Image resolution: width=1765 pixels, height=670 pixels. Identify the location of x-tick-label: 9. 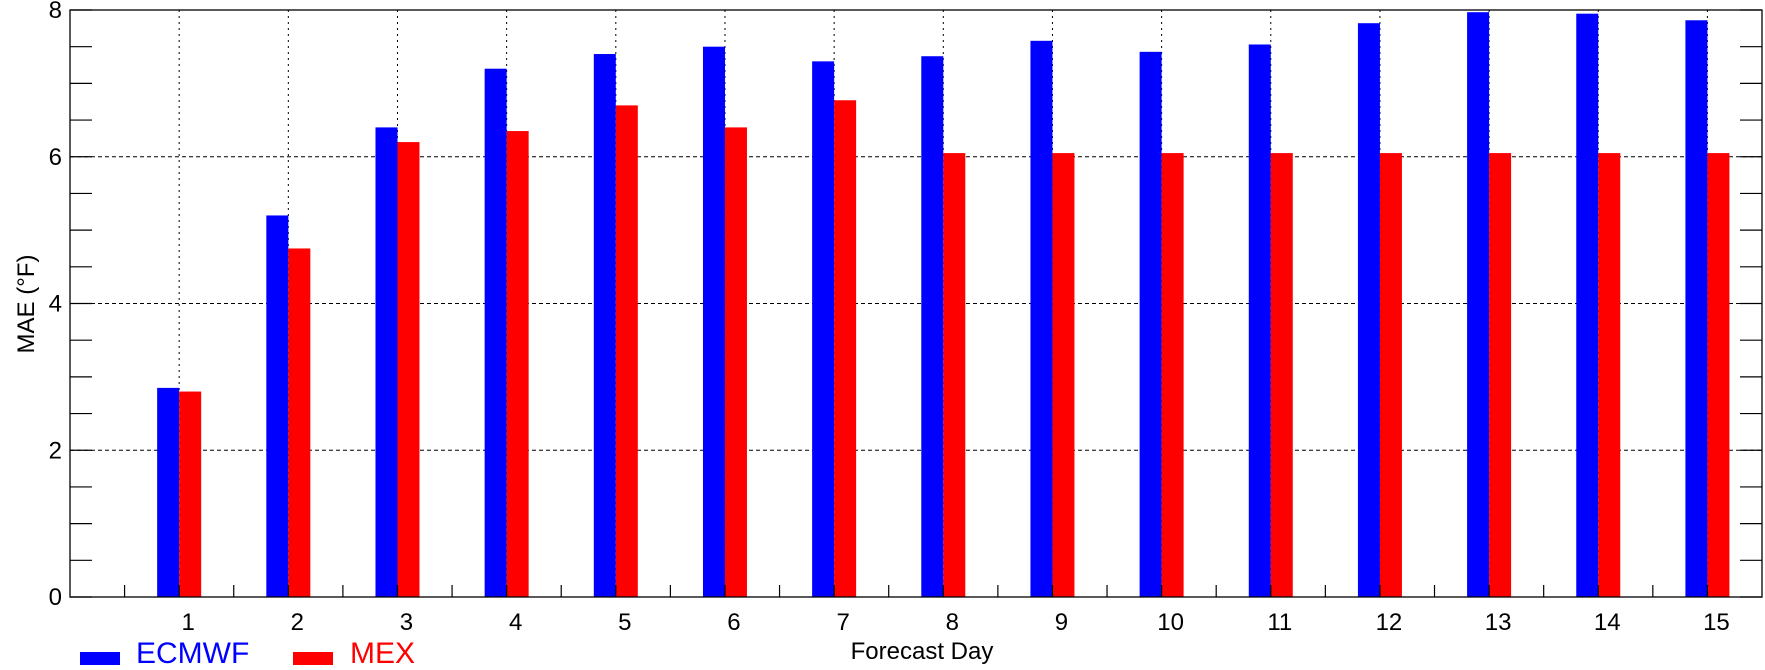
(1061, 622).